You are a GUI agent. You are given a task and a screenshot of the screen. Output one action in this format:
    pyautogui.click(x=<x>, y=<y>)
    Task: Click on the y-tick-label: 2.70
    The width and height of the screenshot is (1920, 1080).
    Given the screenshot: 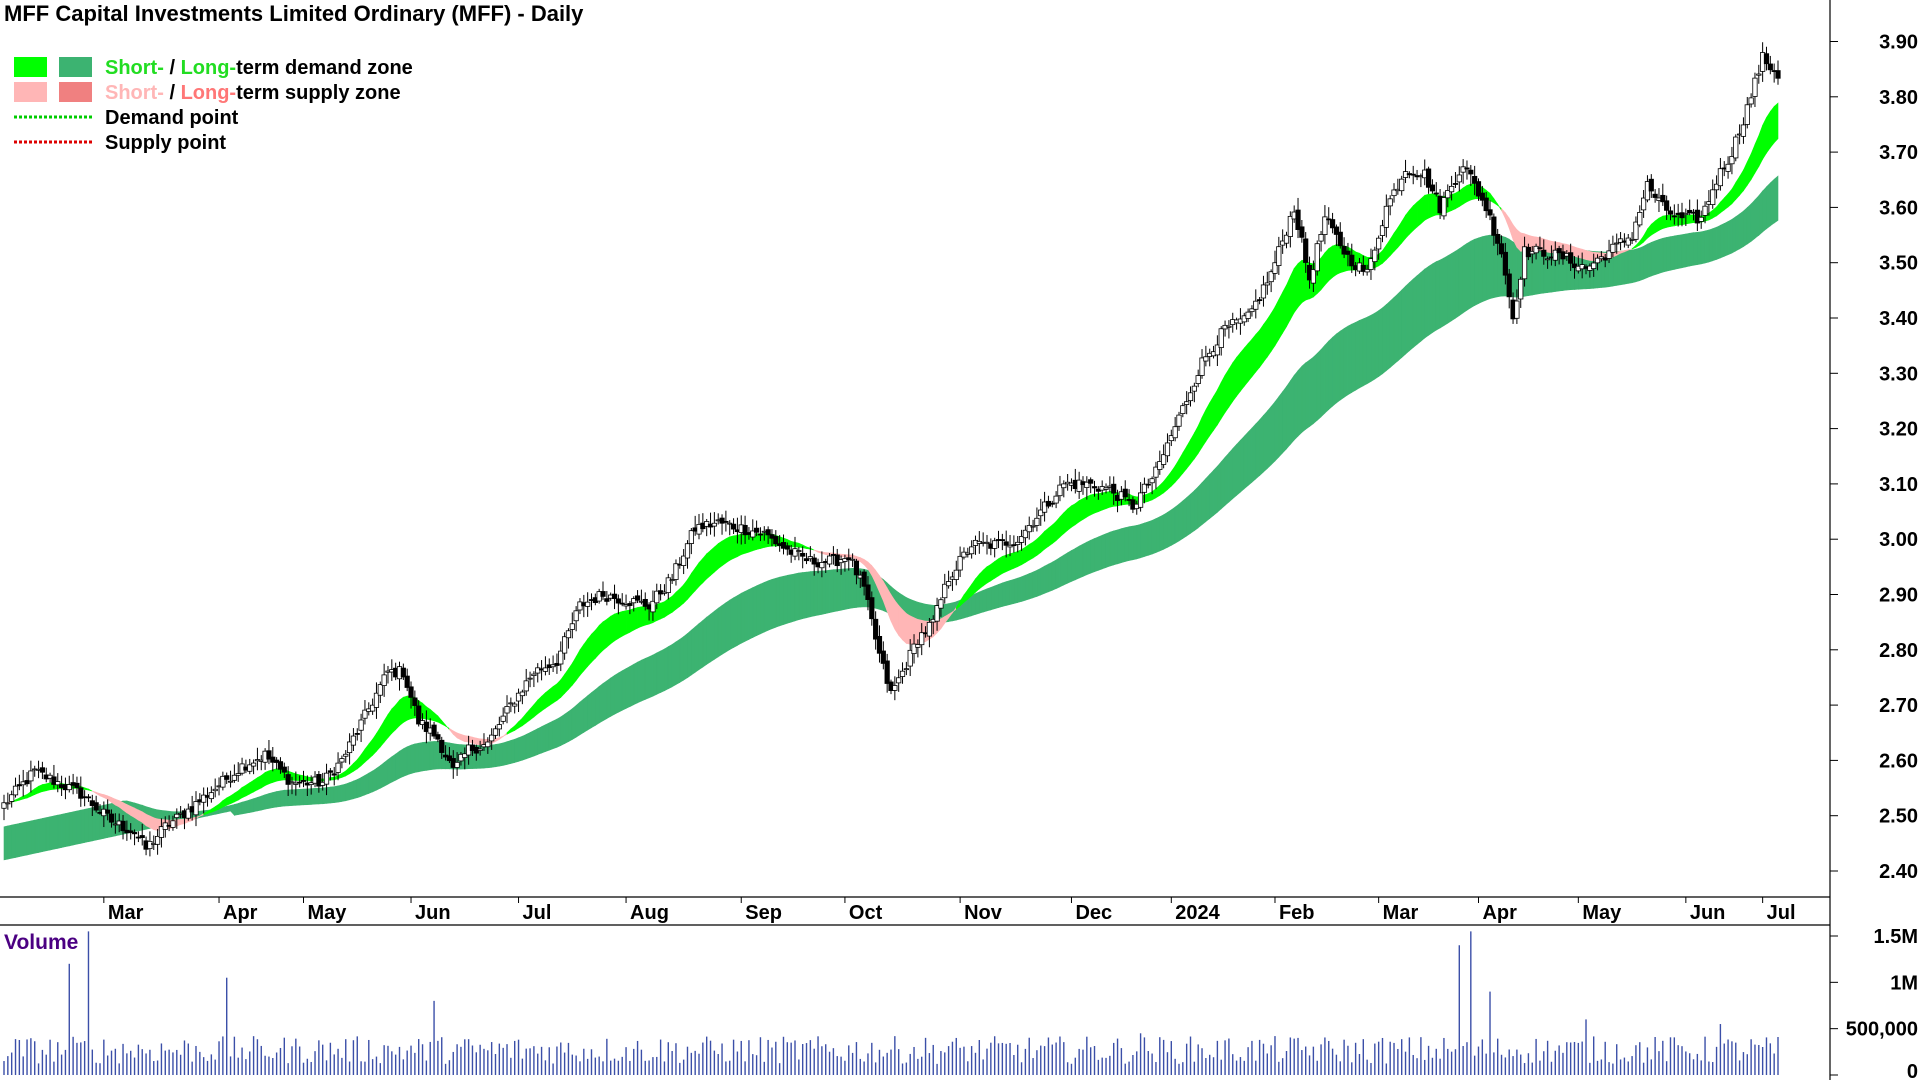 What is the action you would take?
    pyautogui.click(x=1898, y=706)
    